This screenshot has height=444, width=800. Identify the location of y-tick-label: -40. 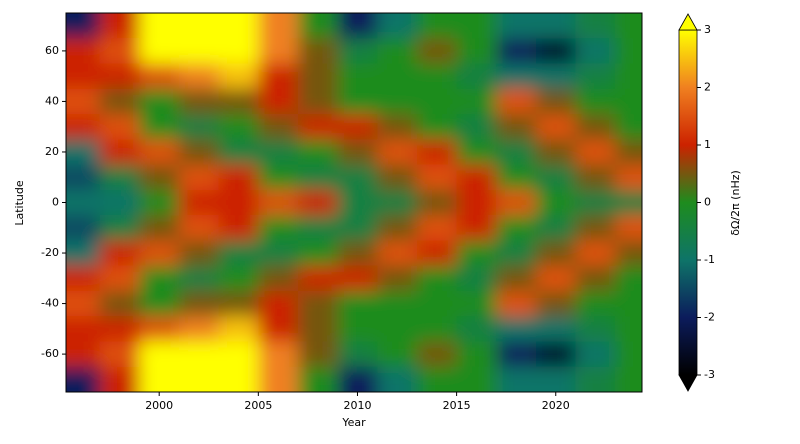
(50, 303).